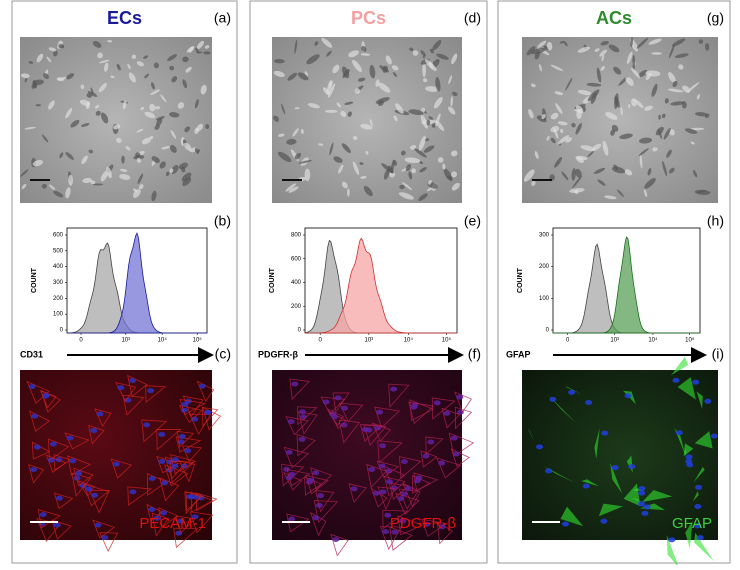  I want to click on y-tick-label: 0, so click(548, 331).